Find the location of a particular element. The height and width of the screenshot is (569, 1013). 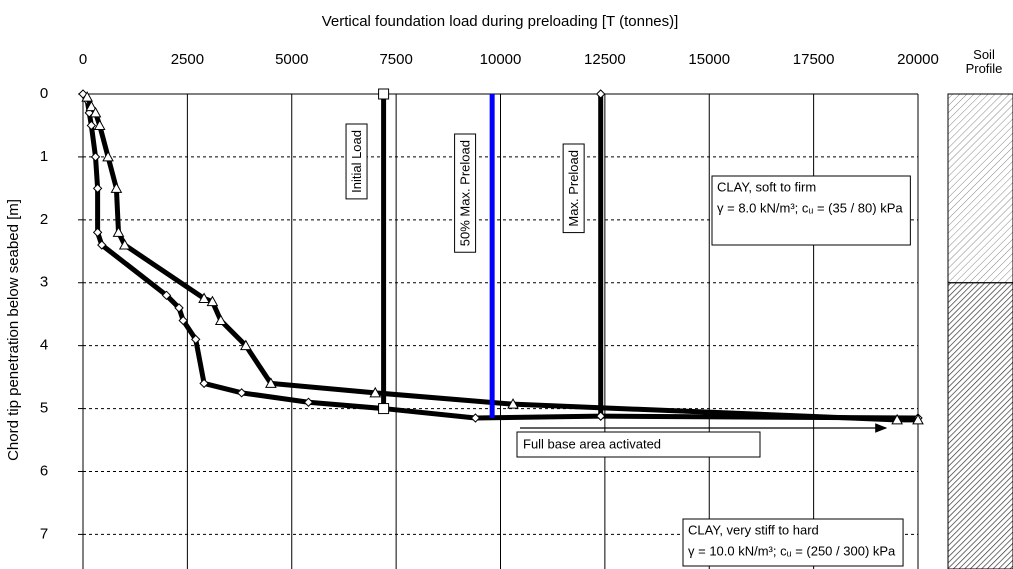

arrow-label-box: Full base area activated is located at coordinates (638, 444).